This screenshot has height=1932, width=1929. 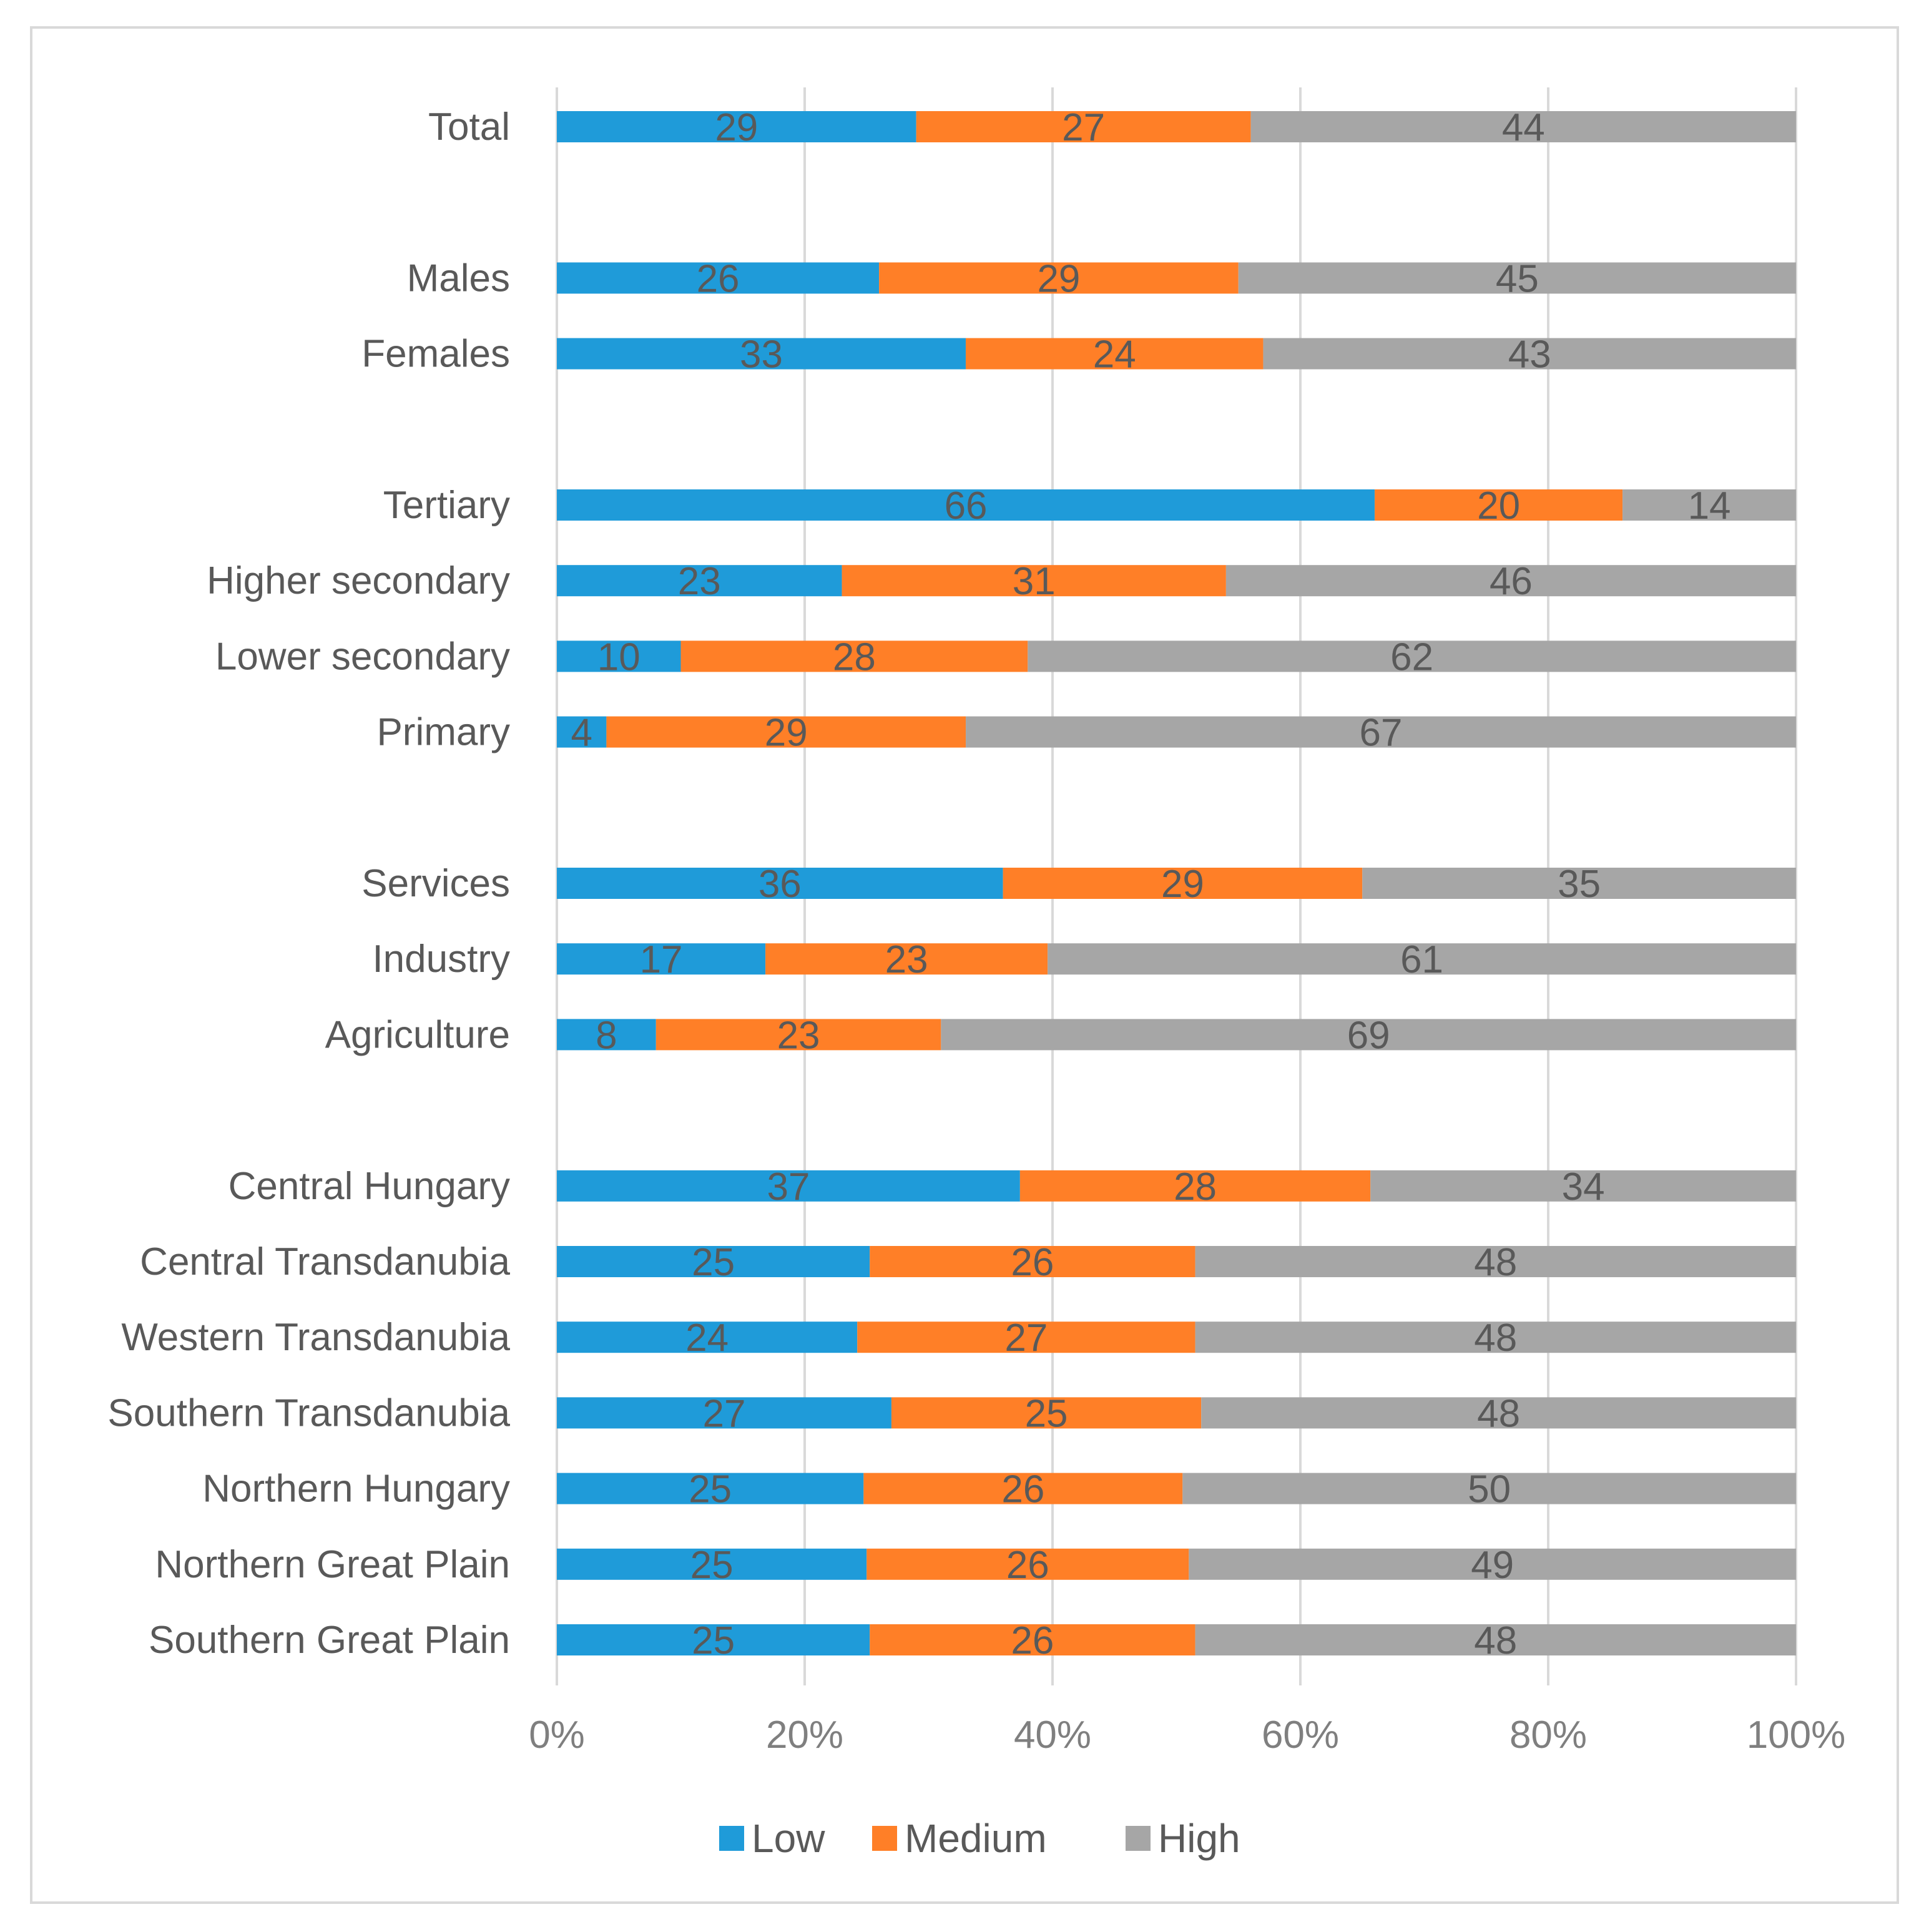 I want to click on category-label: Males, so click(x=458, y=279).